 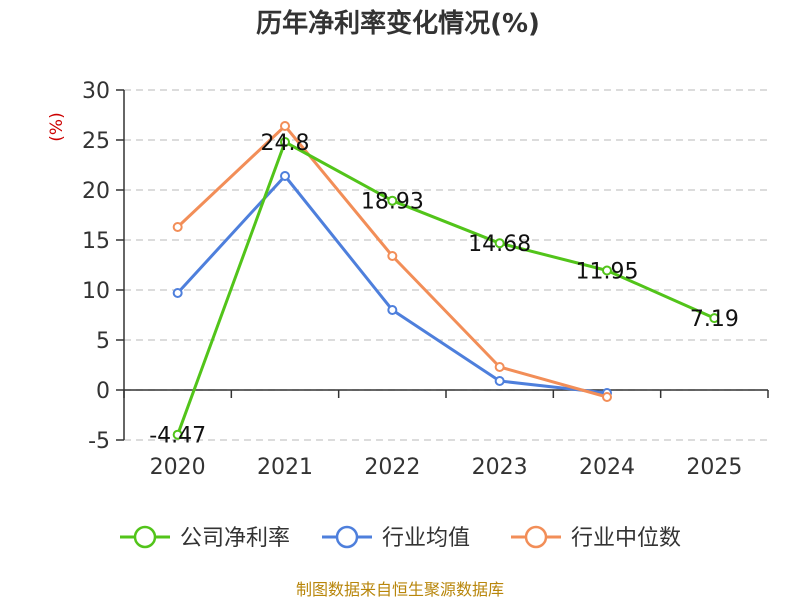 I want to click on legend-label: 行业均值, so click(x=426, y=538).